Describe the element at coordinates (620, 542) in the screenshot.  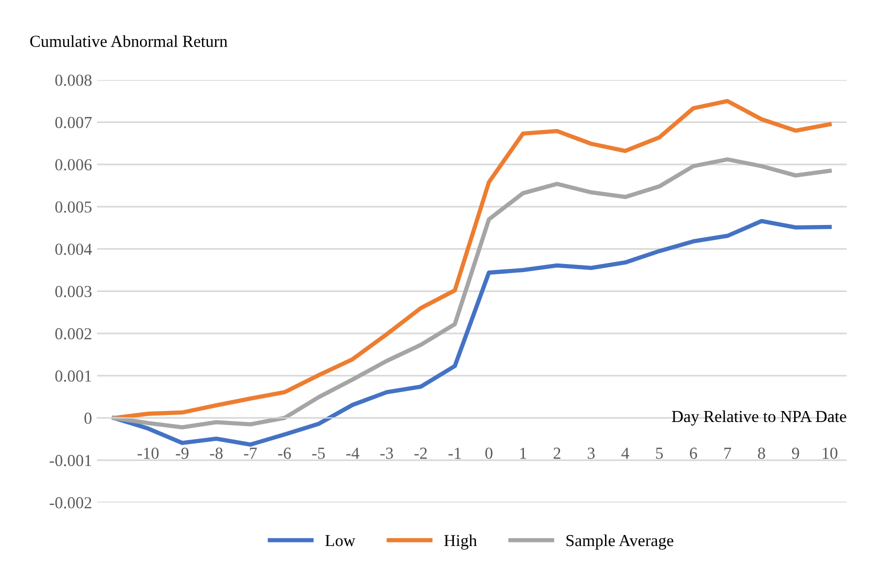
I see `legend-label: Sample Average` at that location.